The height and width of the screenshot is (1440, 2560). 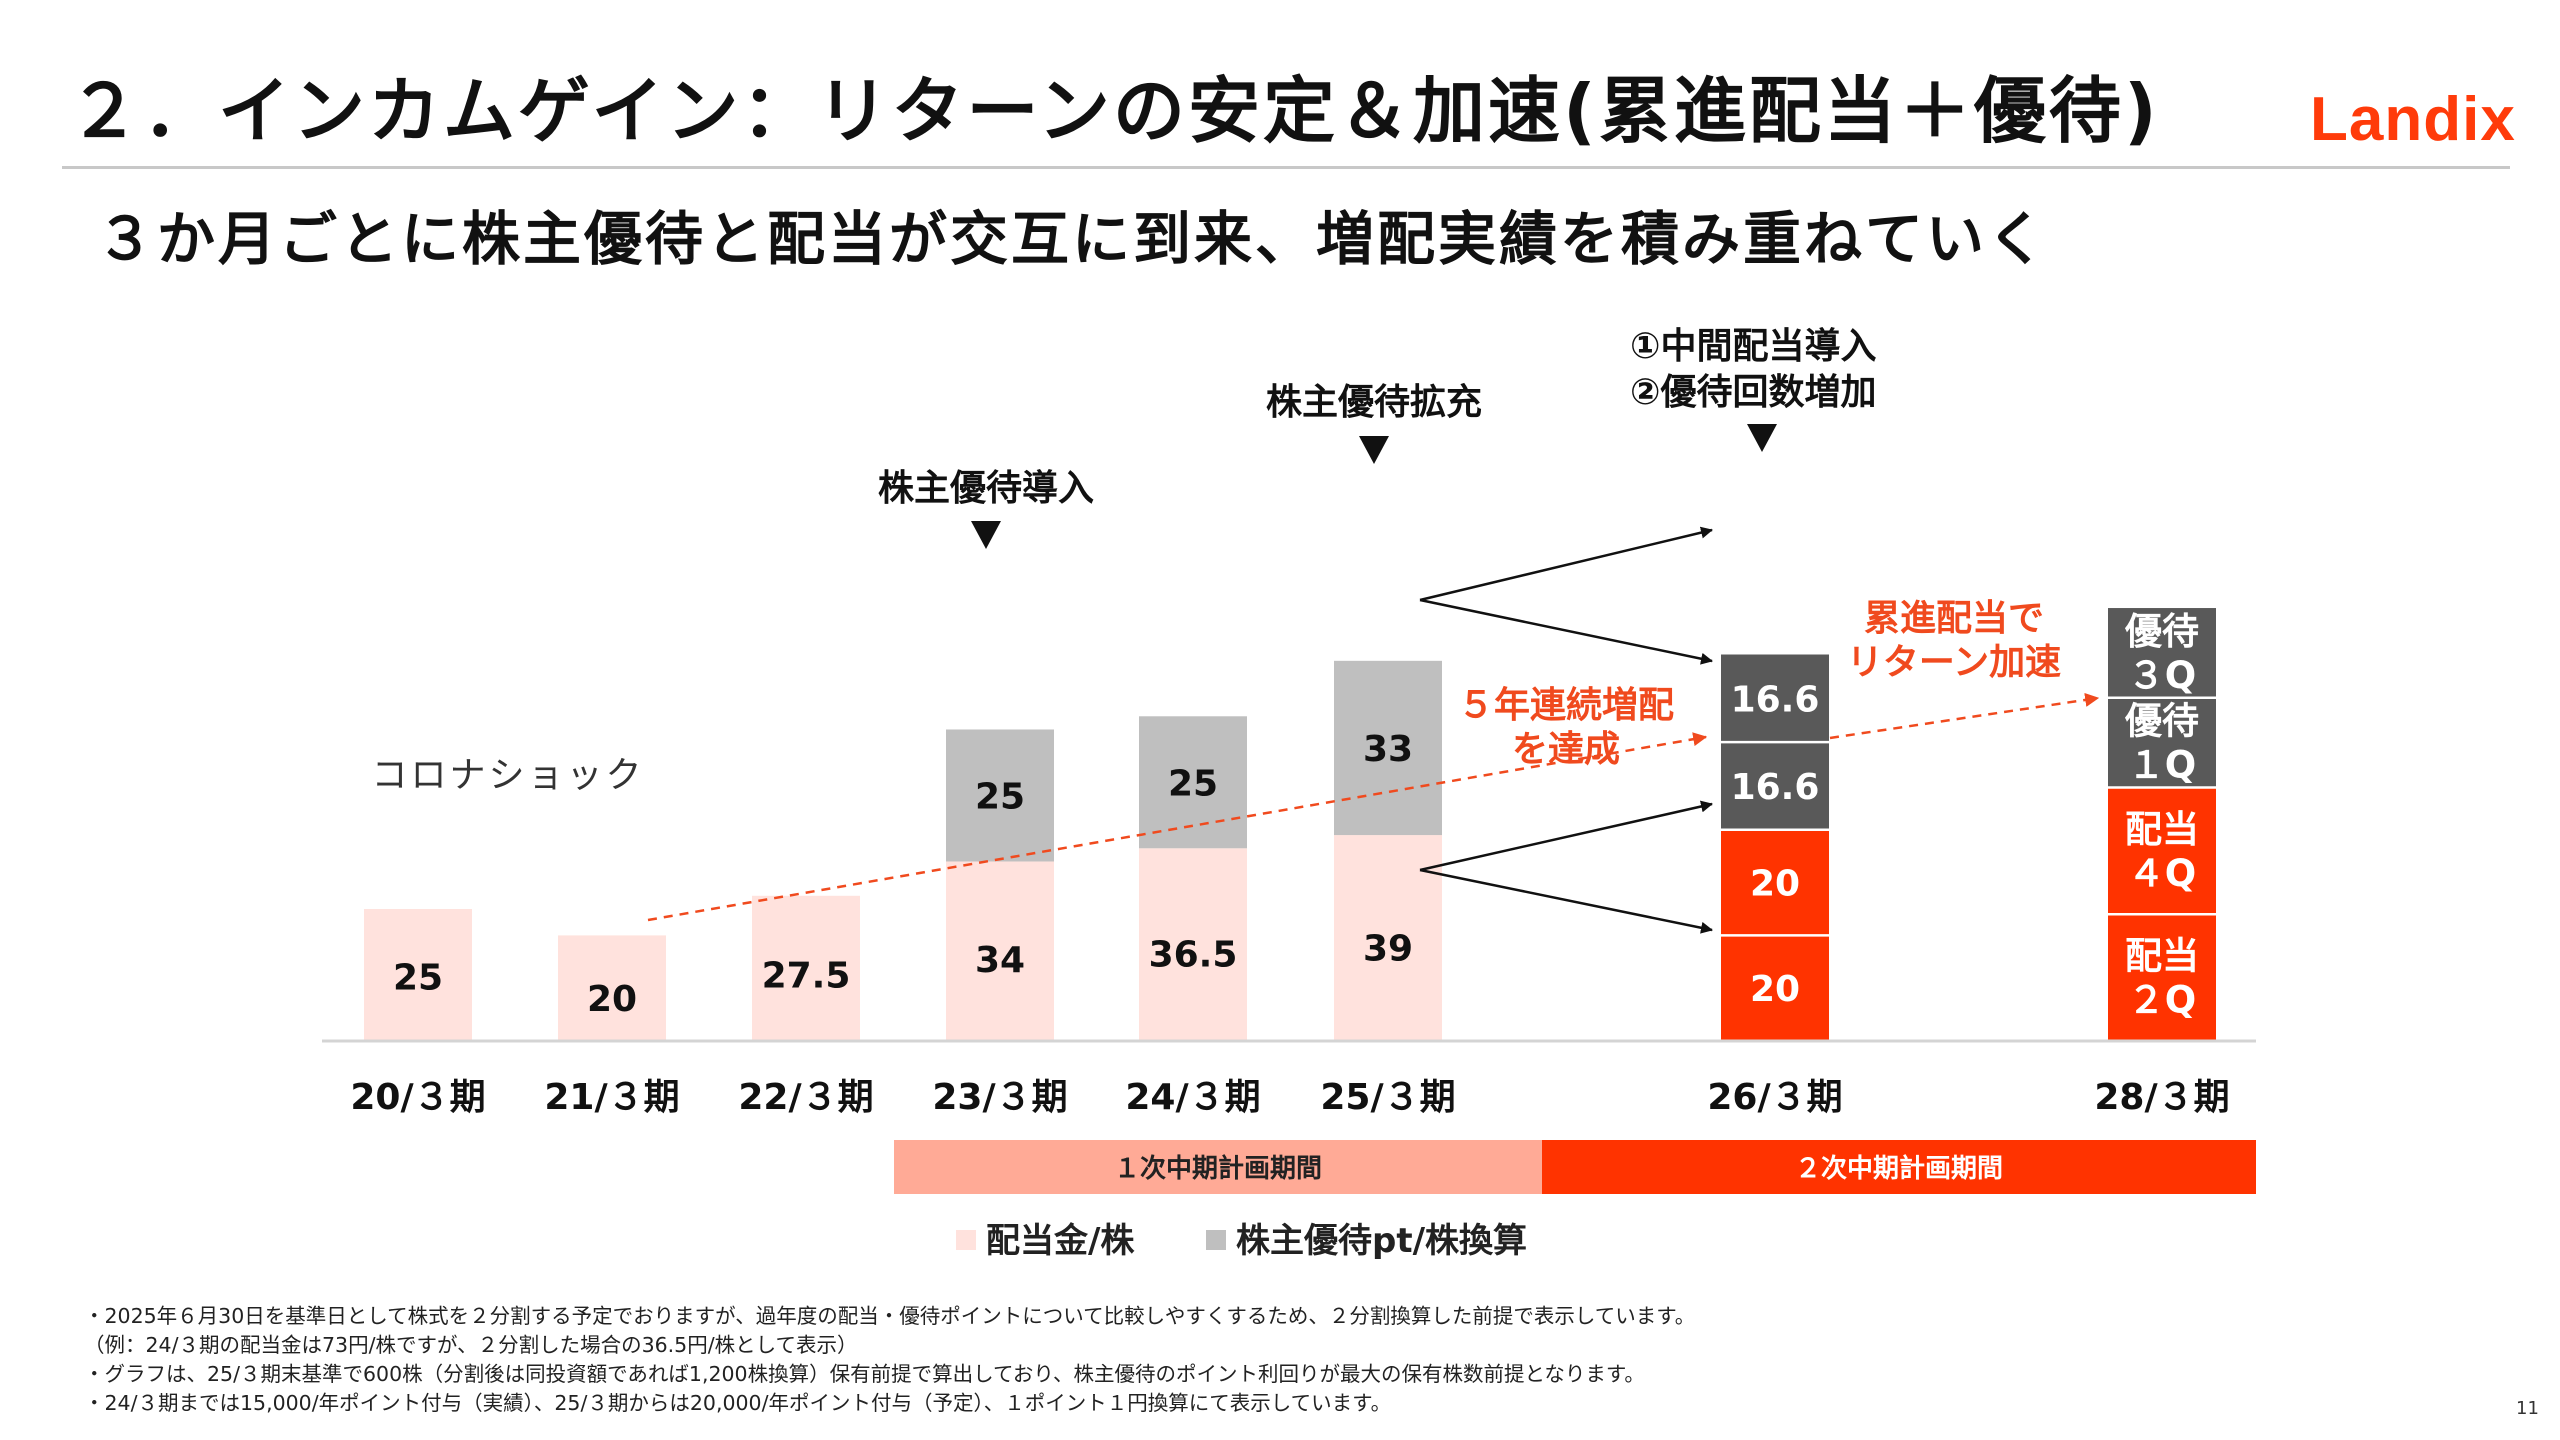 I want to click on bar-22/３期-seg-0, so click(x=806, y=968).